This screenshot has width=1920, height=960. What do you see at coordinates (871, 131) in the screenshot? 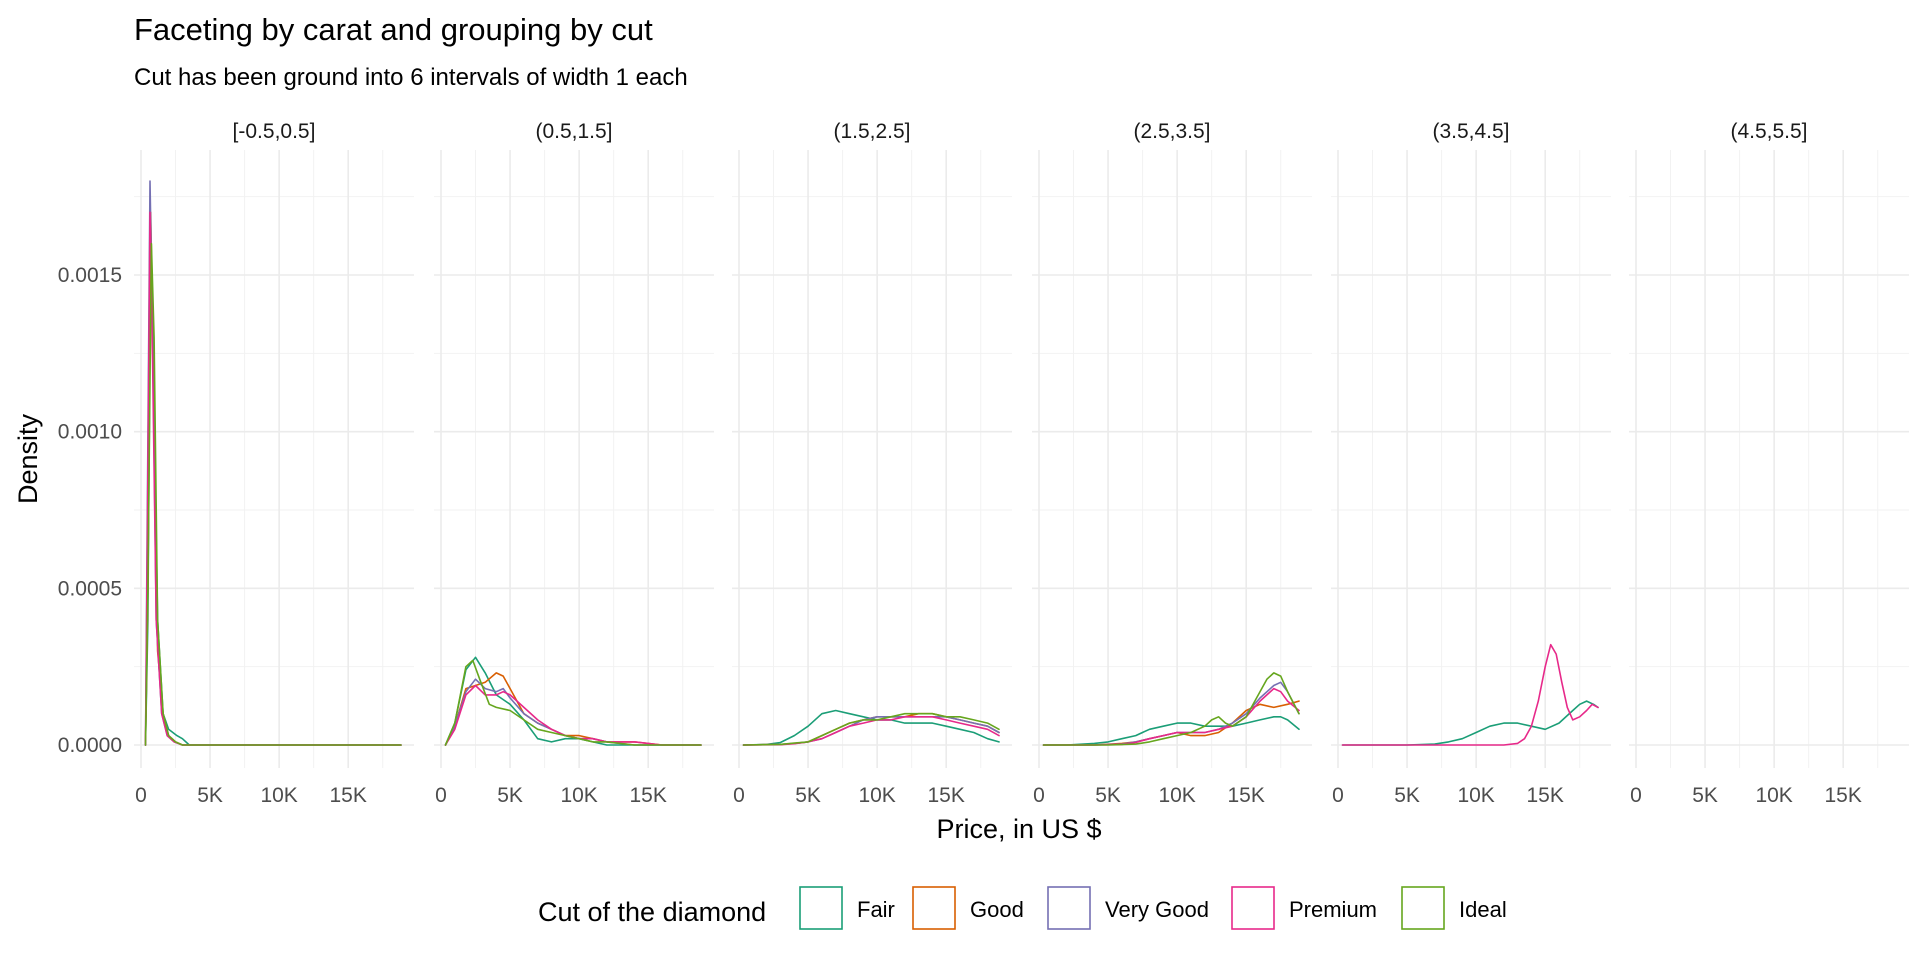
I see `facet-strip-label: (1.5,2.5]` at bounding box center [871, 131].